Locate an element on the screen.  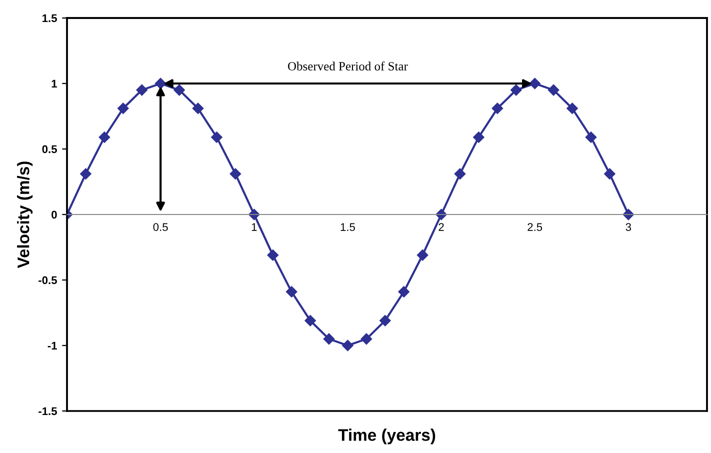
y-axis-title: Velocity (m/s) is located at coordinates (25, 215).